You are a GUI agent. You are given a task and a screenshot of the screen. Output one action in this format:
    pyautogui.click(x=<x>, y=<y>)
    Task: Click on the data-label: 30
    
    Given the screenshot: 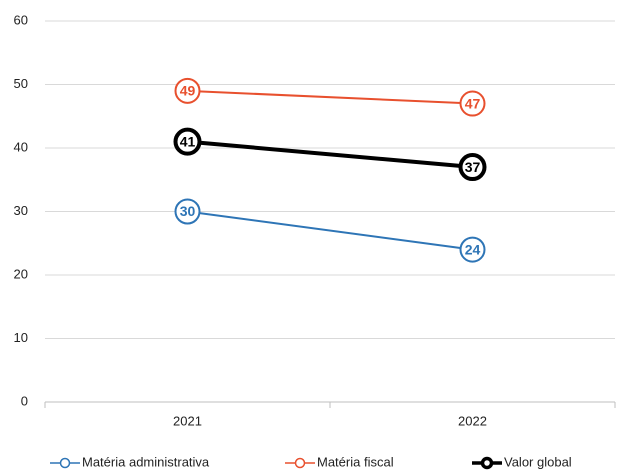 What is the action you would take?
    pyautogui.click(x=188, y=211)
    